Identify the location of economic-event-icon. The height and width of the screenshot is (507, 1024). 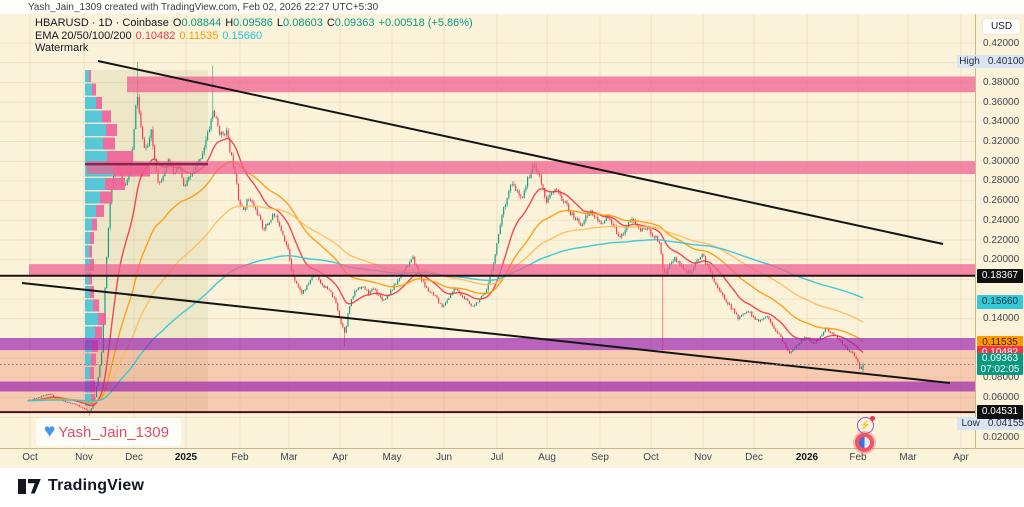
(864, 442).